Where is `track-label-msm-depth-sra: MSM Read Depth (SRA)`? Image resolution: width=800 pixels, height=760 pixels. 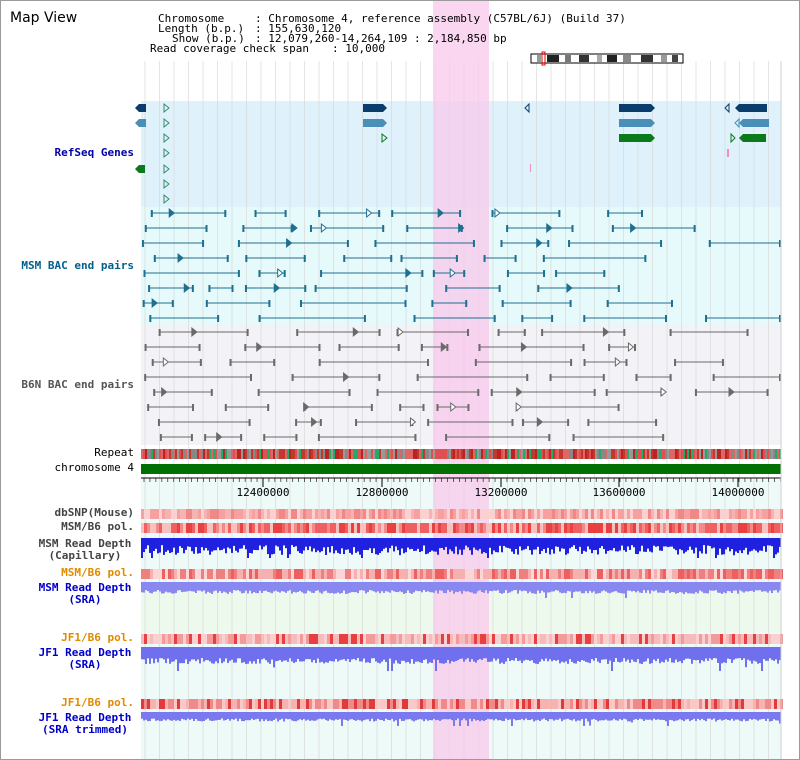
track-label-msm-depth-sra: MSM Read Depth (SRA) is located at coordinates (85, 594).